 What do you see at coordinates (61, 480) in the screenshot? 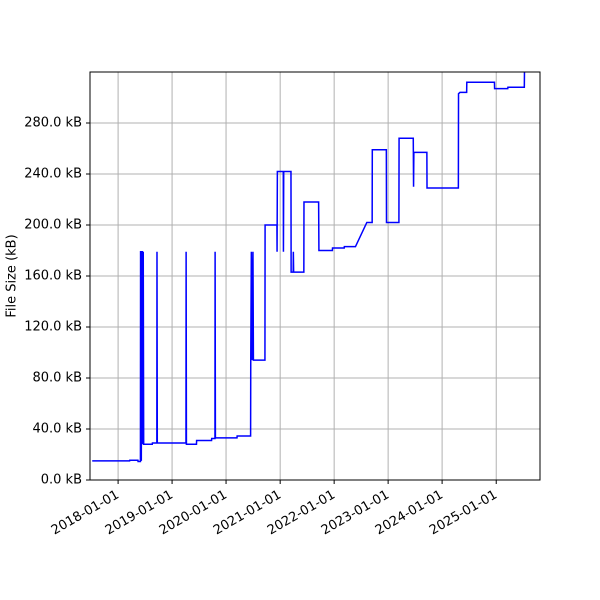
I see `y-tick-label: 0.0 kB` at bounding box center [61, 480].